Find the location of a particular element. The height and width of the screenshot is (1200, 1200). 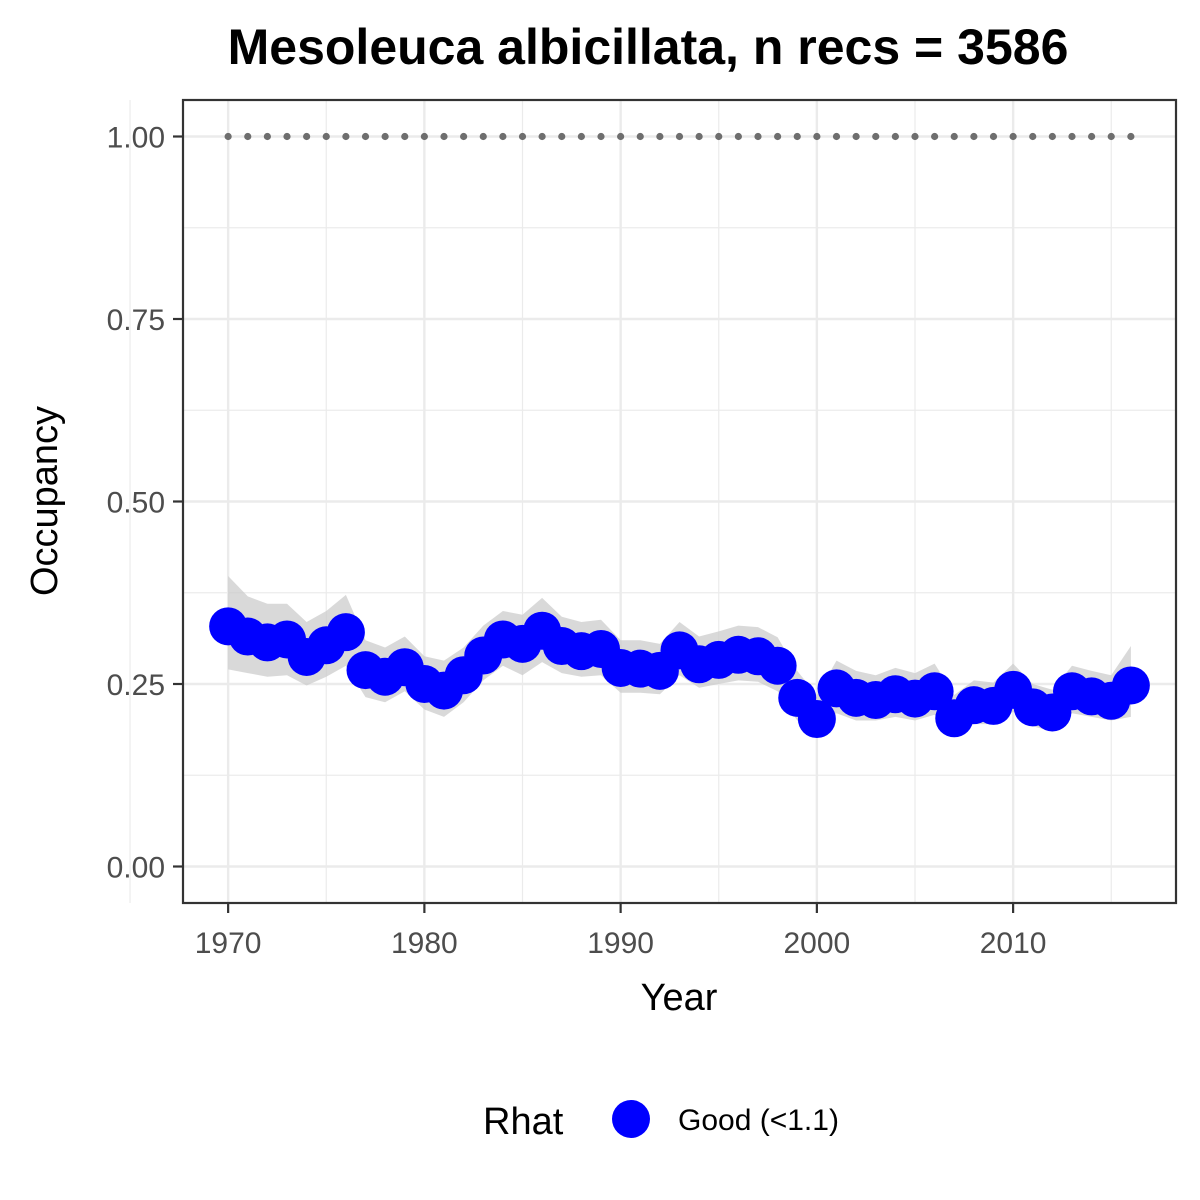

legend: Rhat Good (<1.1) is located at coordinates (661, 1121).